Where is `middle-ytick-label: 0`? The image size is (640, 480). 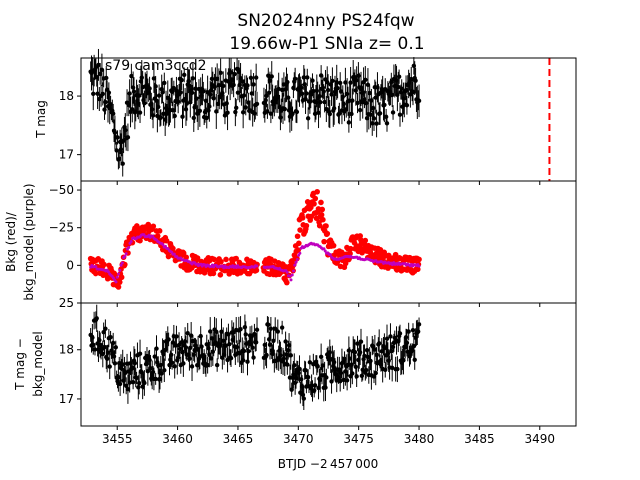 middle-ytick-label: 0 is located at coordinates (70, 265).